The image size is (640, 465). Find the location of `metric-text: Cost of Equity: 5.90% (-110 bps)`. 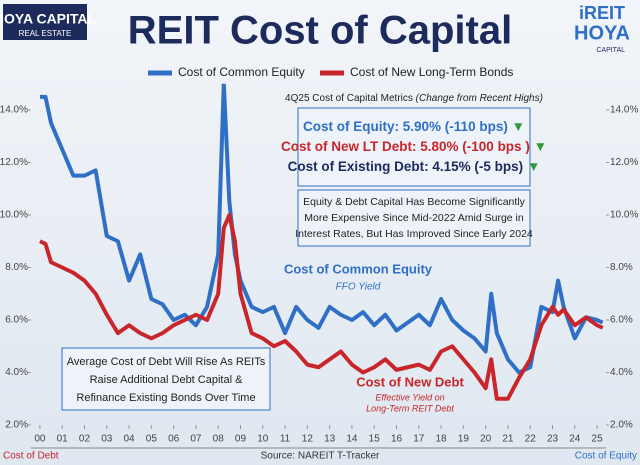

metric-text: Cost of Equity: 5.90% (-110 bps) is located at coordinates (405, 126).